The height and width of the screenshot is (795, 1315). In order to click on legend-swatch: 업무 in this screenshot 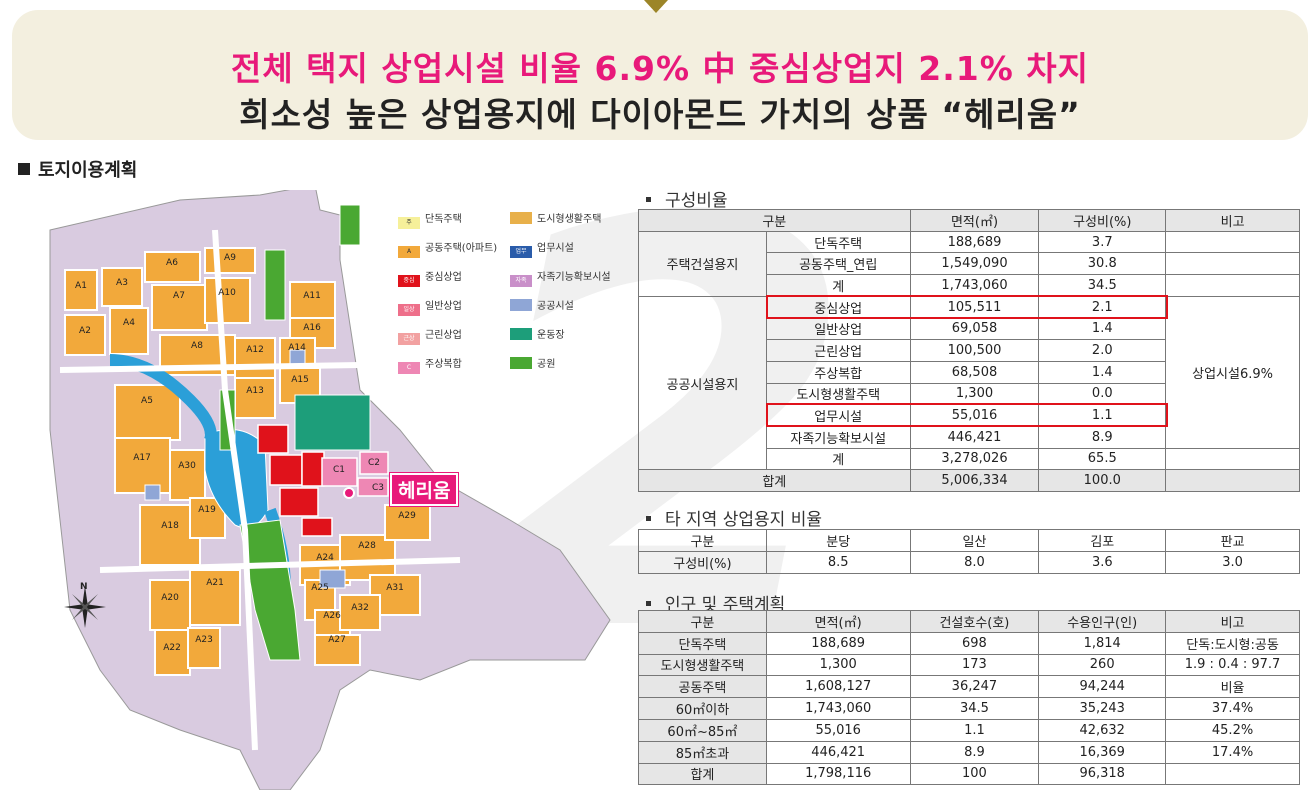, I will do `click(521, 252)`.